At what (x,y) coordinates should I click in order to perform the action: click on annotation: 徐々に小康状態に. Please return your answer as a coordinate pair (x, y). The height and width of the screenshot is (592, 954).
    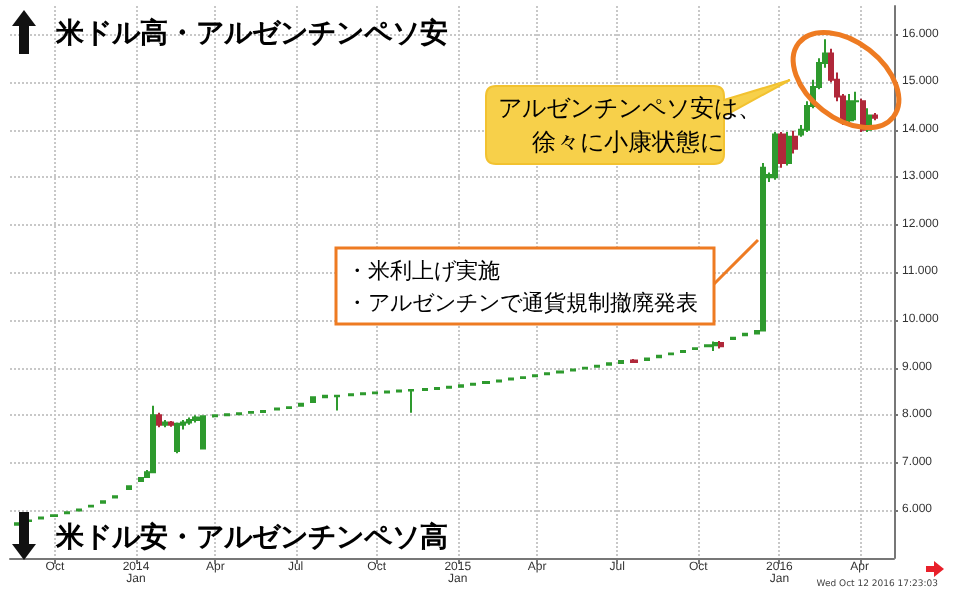
    Looking at the image, I should click on (628, 142).